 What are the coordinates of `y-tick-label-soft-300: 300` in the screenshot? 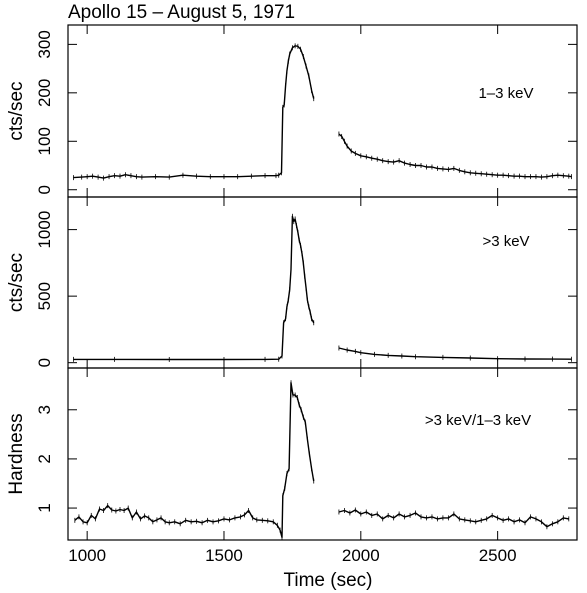 It's located at (44, 44).